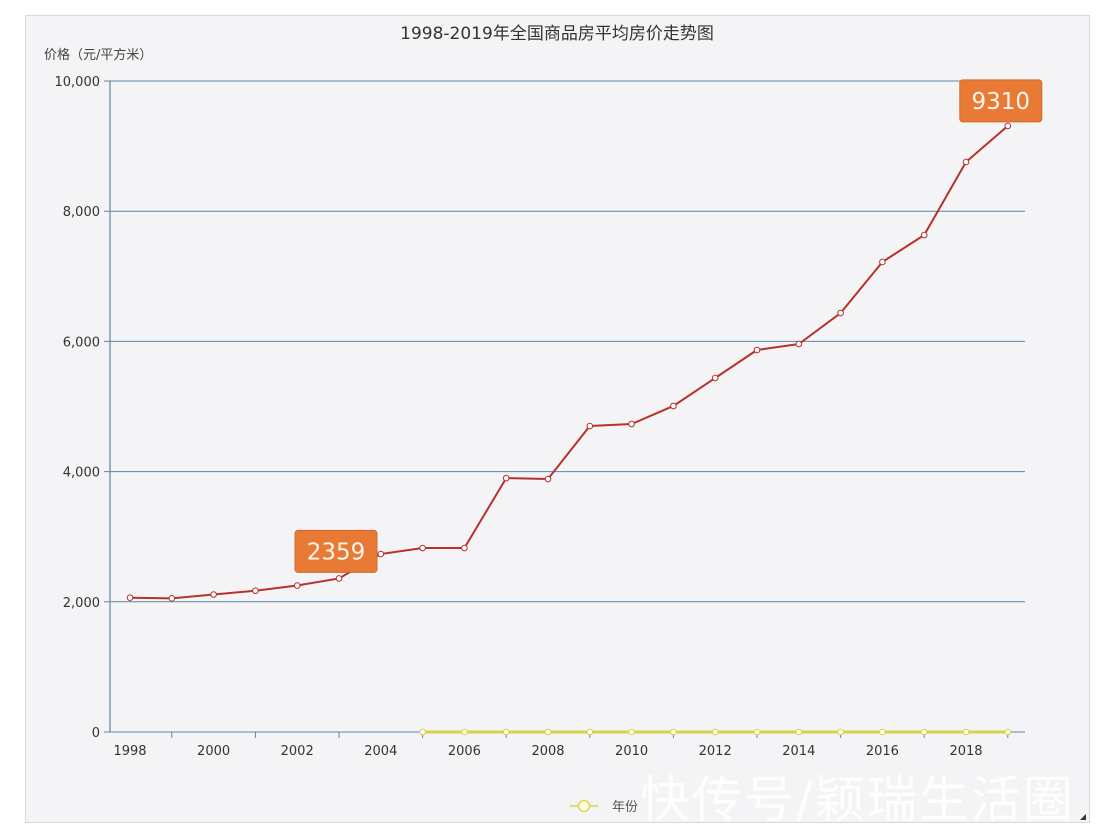 The width and height of the screenshot is (1100, 832). I want to click on y-tick-label: 0, so click(96, 733).